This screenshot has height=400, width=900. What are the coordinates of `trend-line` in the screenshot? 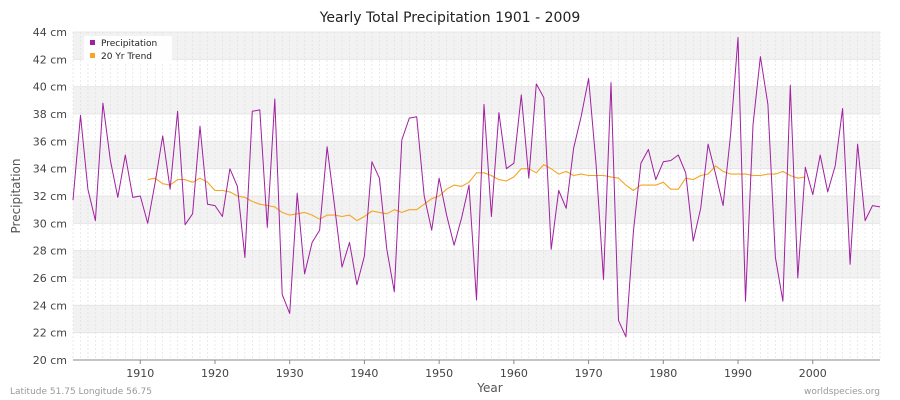 It's located at (476, 193).